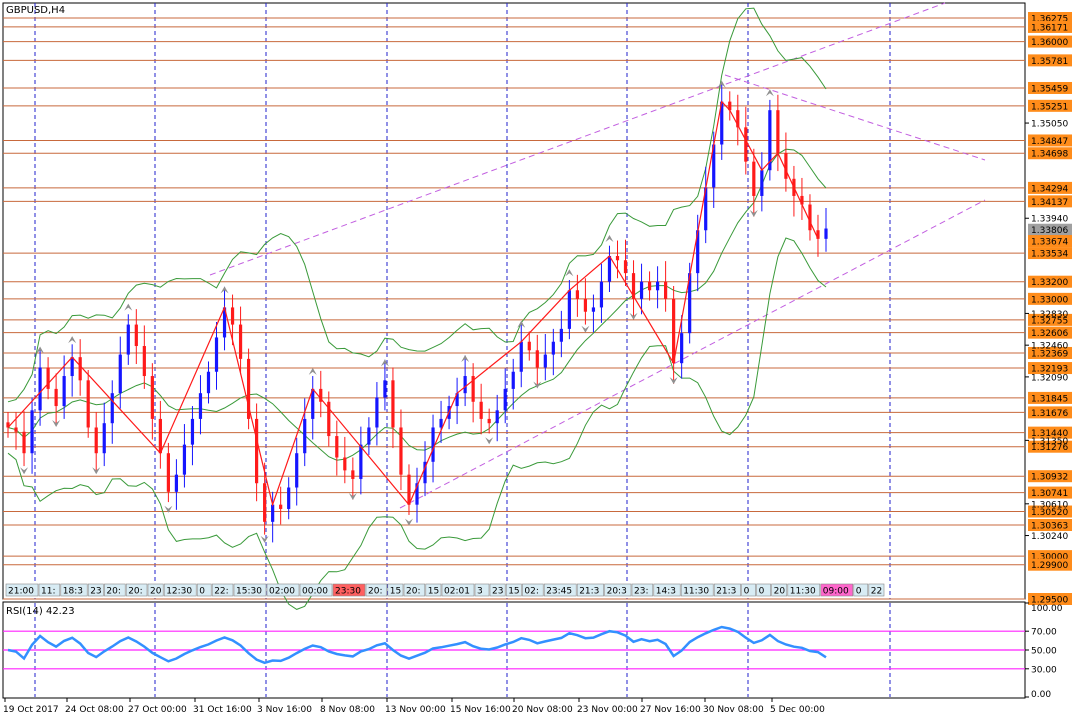 The image size is (1080, 720). Describe the element at coordinates (348, 592) in the screenshot. I see `time-label: 23:30` at that location.